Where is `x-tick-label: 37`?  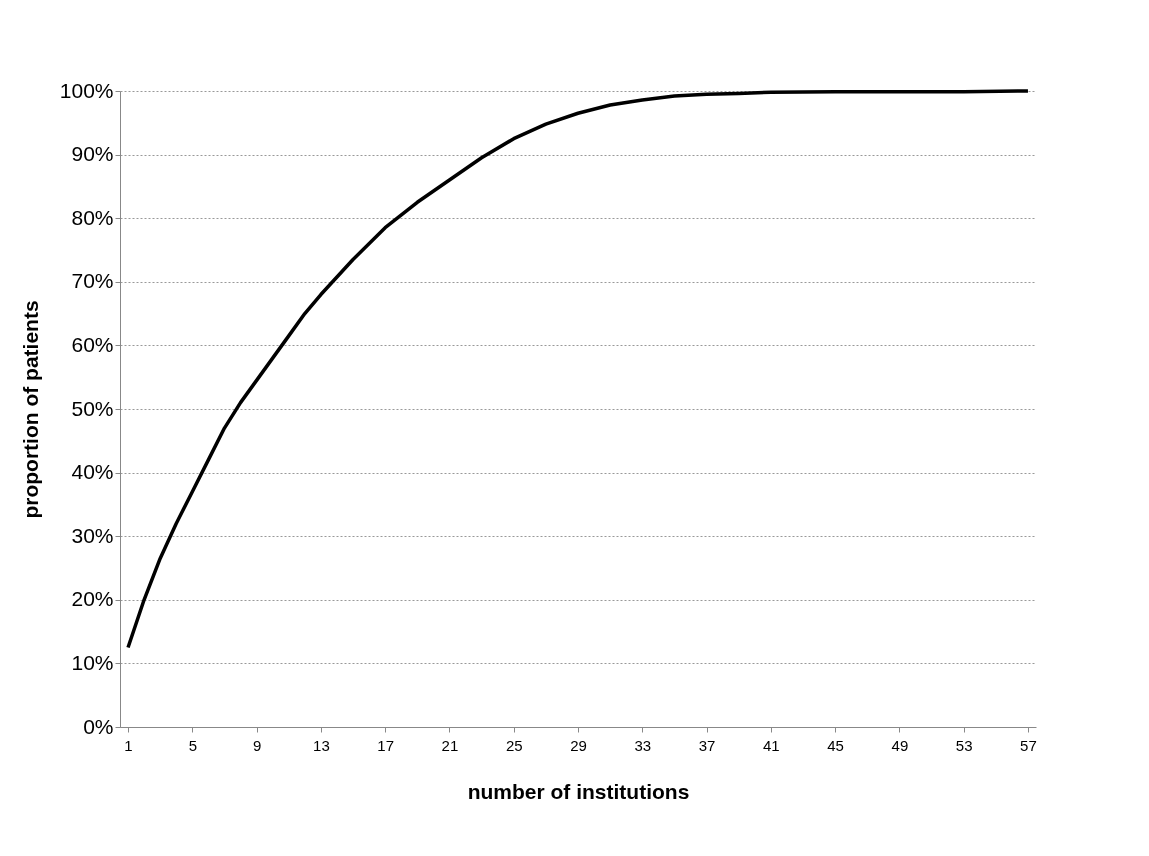 x-tick-label: 37 is located at coordinates (707, 745).